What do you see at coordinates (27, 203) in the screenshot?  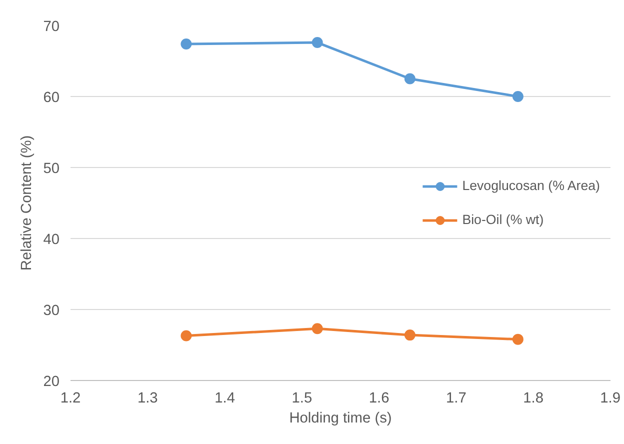 I see `y-axis-title: Relative Content (%)` at bounding box center [27, 203].